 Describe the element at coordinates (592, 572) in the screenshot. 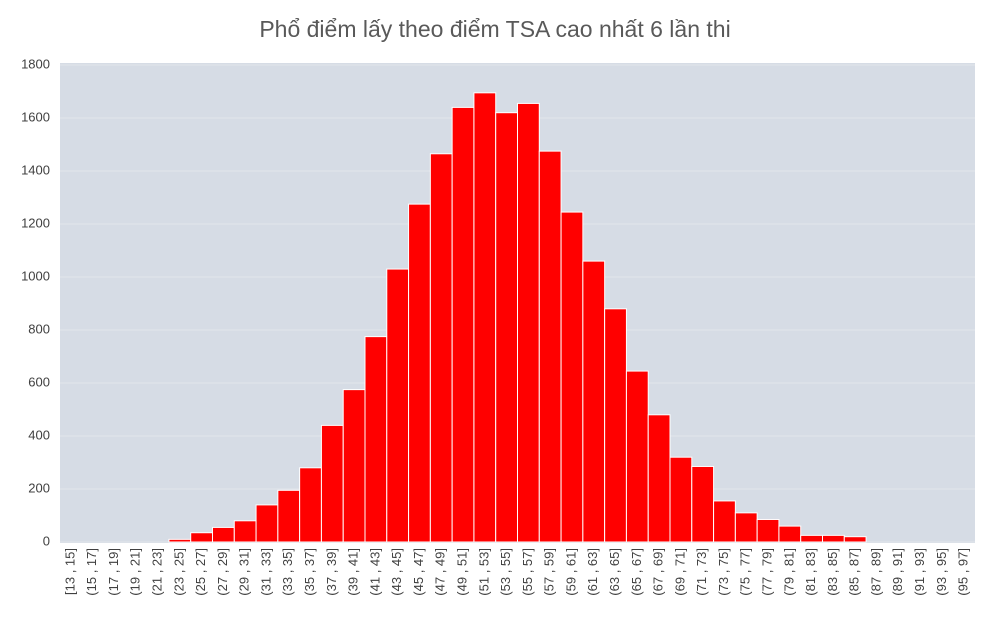

I see `x-tick-label: (61 , 63]` at that location.